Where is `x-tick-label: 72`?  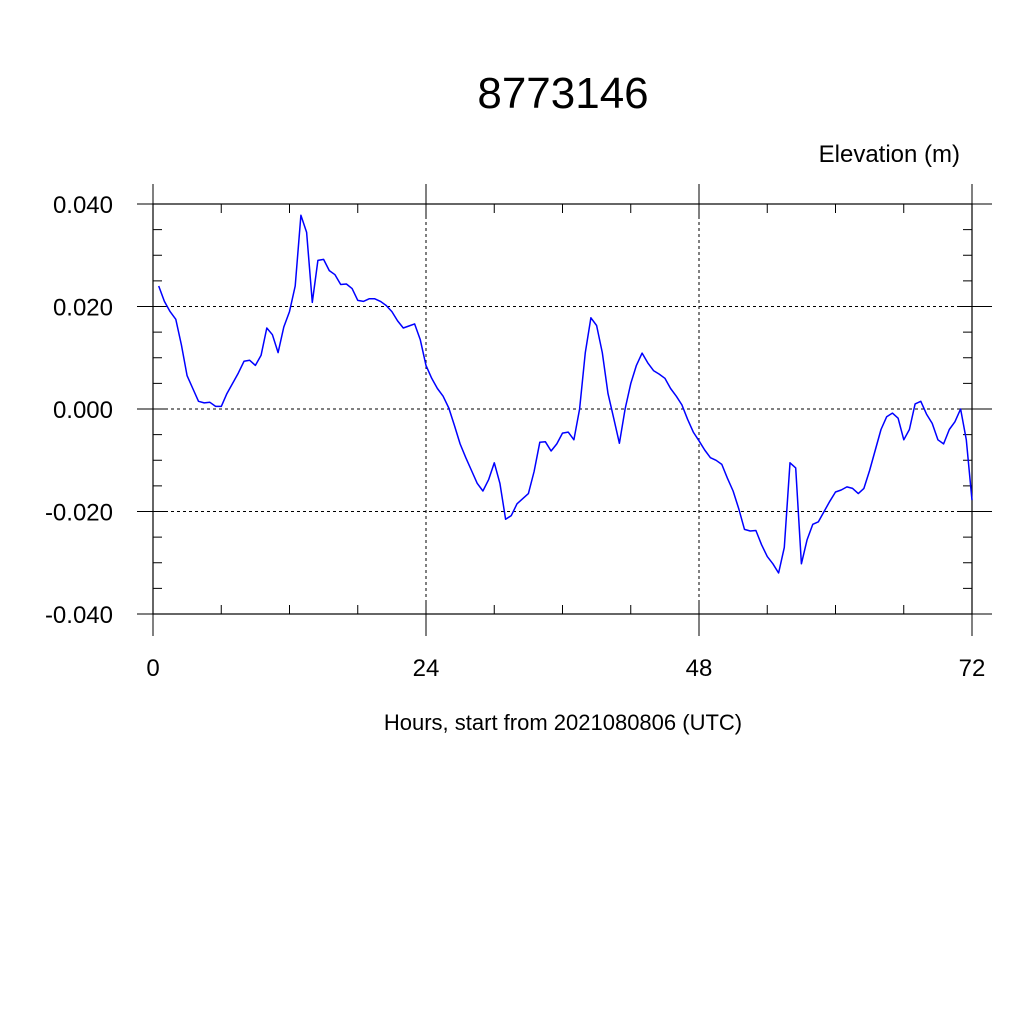 x-tick-label: 72 is located at coordinates (972, 668).